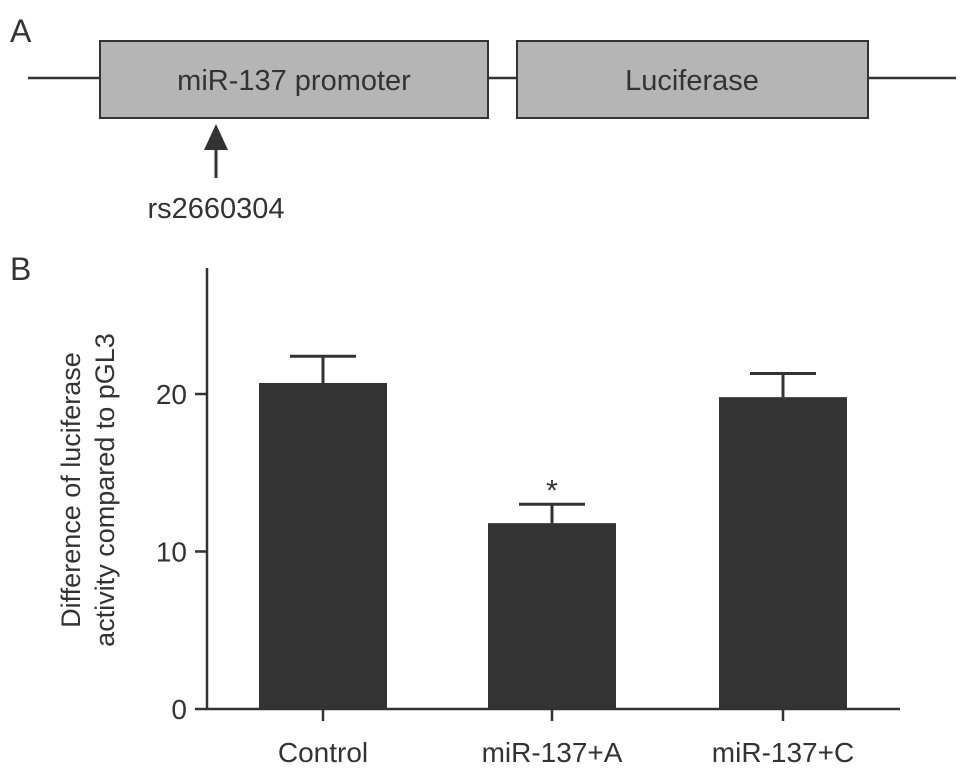 This screenshot has width=969, height=775. I want to click on bar-mir-137-c, so click(783, 553).